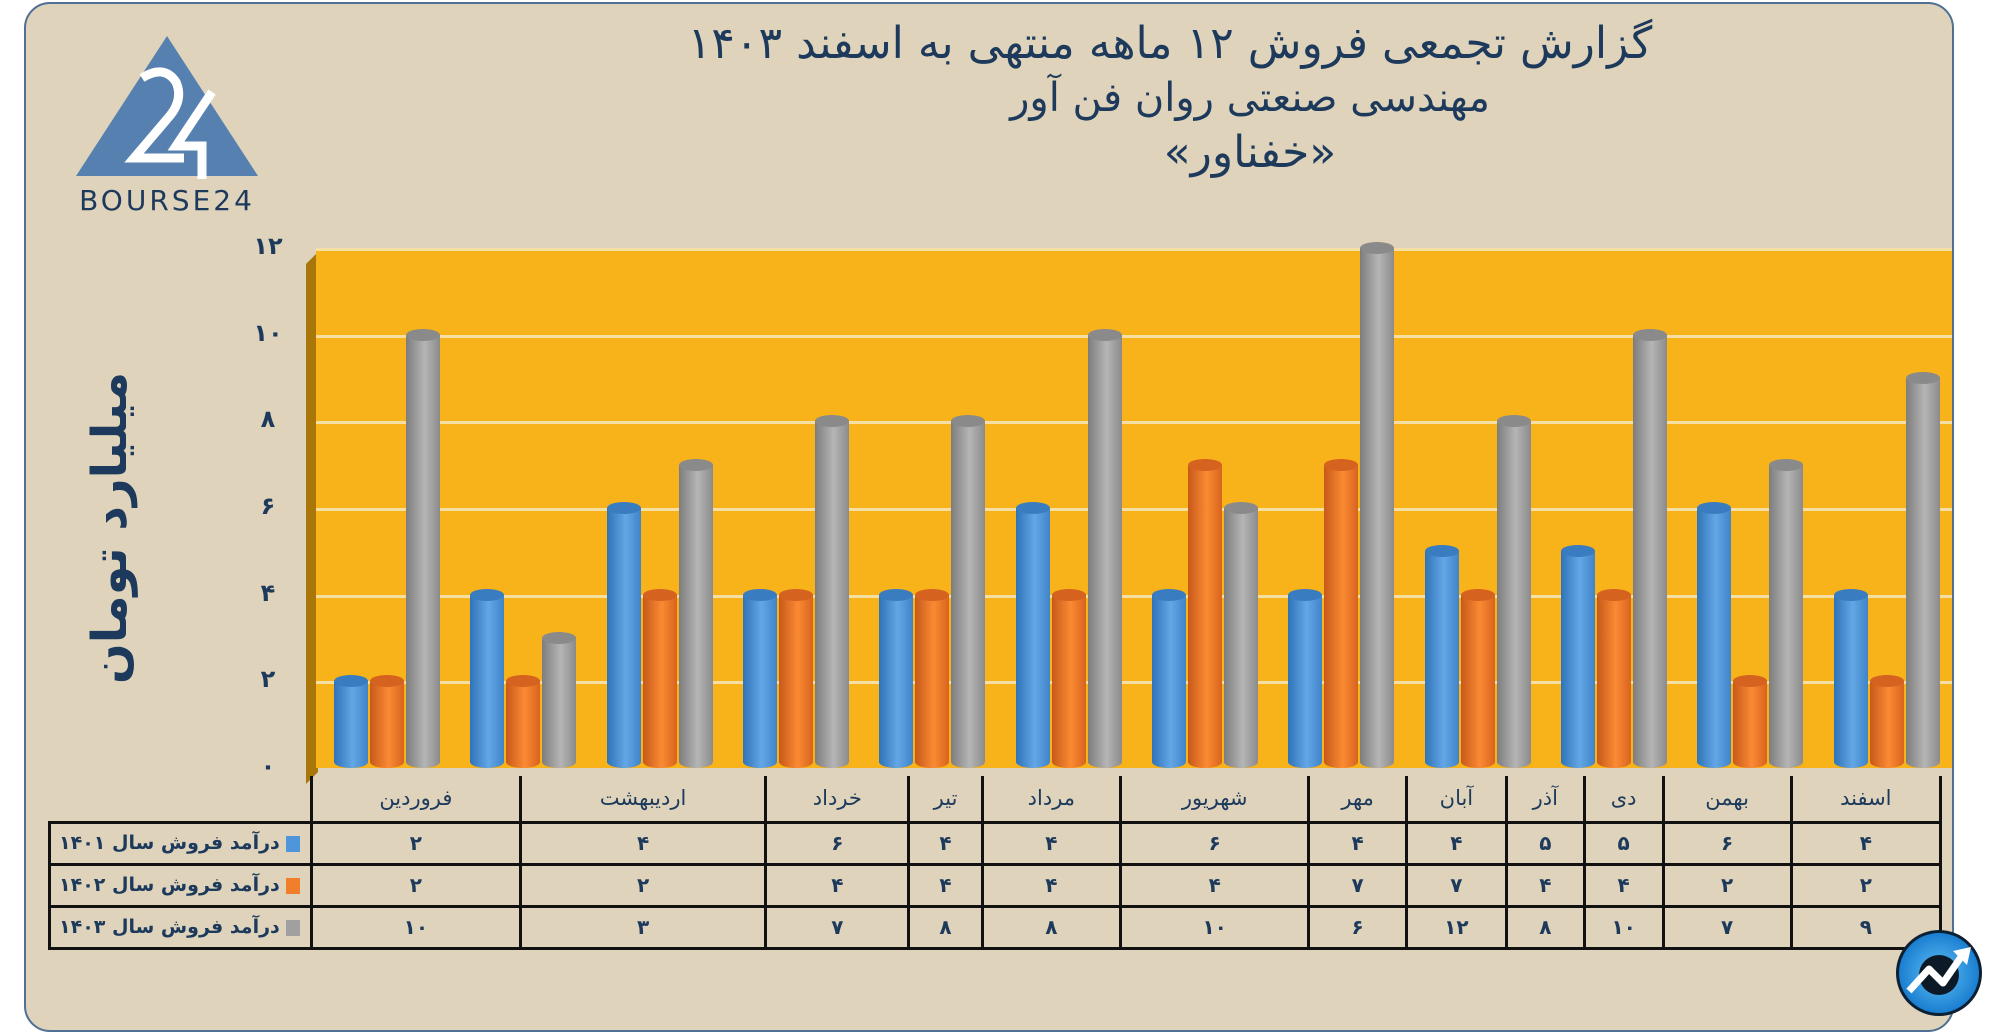 The height and width of the screenshot is (1036, 2000). What do you see at coordinates (1545, 800) in the screenshot?
I see `month-header: آذر` at bounding box center [1545, 800].